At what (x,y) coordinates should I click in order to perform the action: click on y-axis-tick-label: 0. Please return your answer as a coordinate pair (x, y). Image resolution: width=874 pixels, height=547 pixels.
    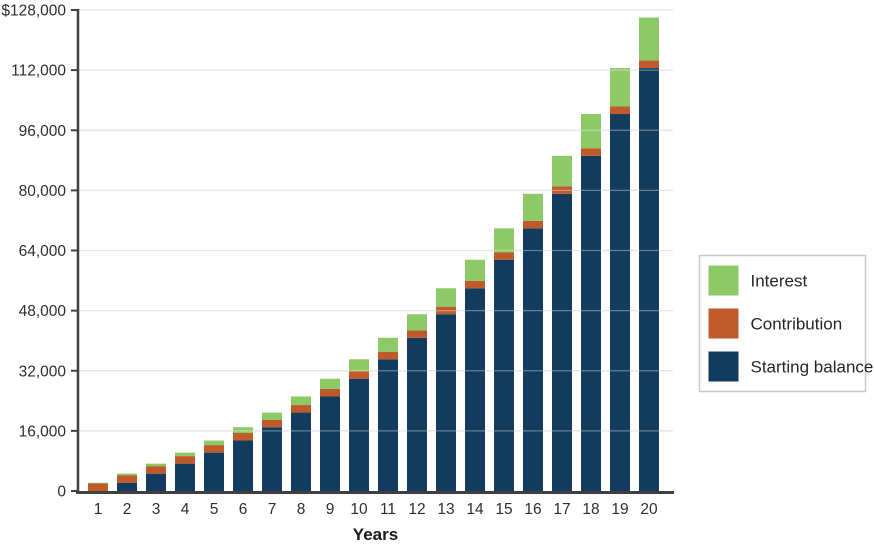
    Looking at the image, I should click on (61, 492).